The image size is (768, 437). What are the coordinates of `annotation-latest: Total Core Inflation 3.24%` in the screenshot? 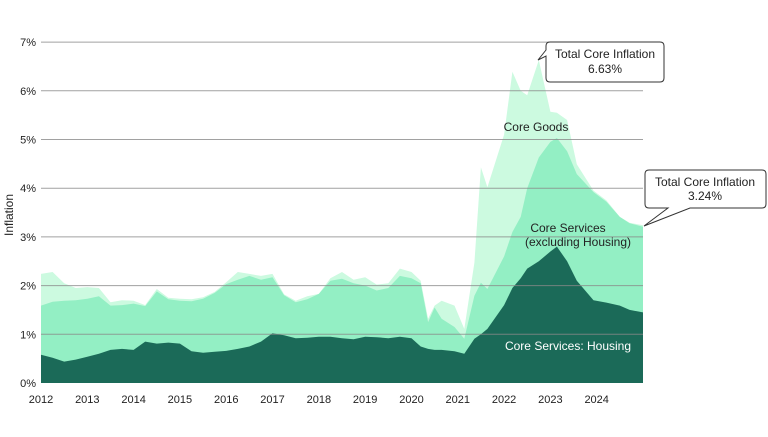 It's located at (705, 198).